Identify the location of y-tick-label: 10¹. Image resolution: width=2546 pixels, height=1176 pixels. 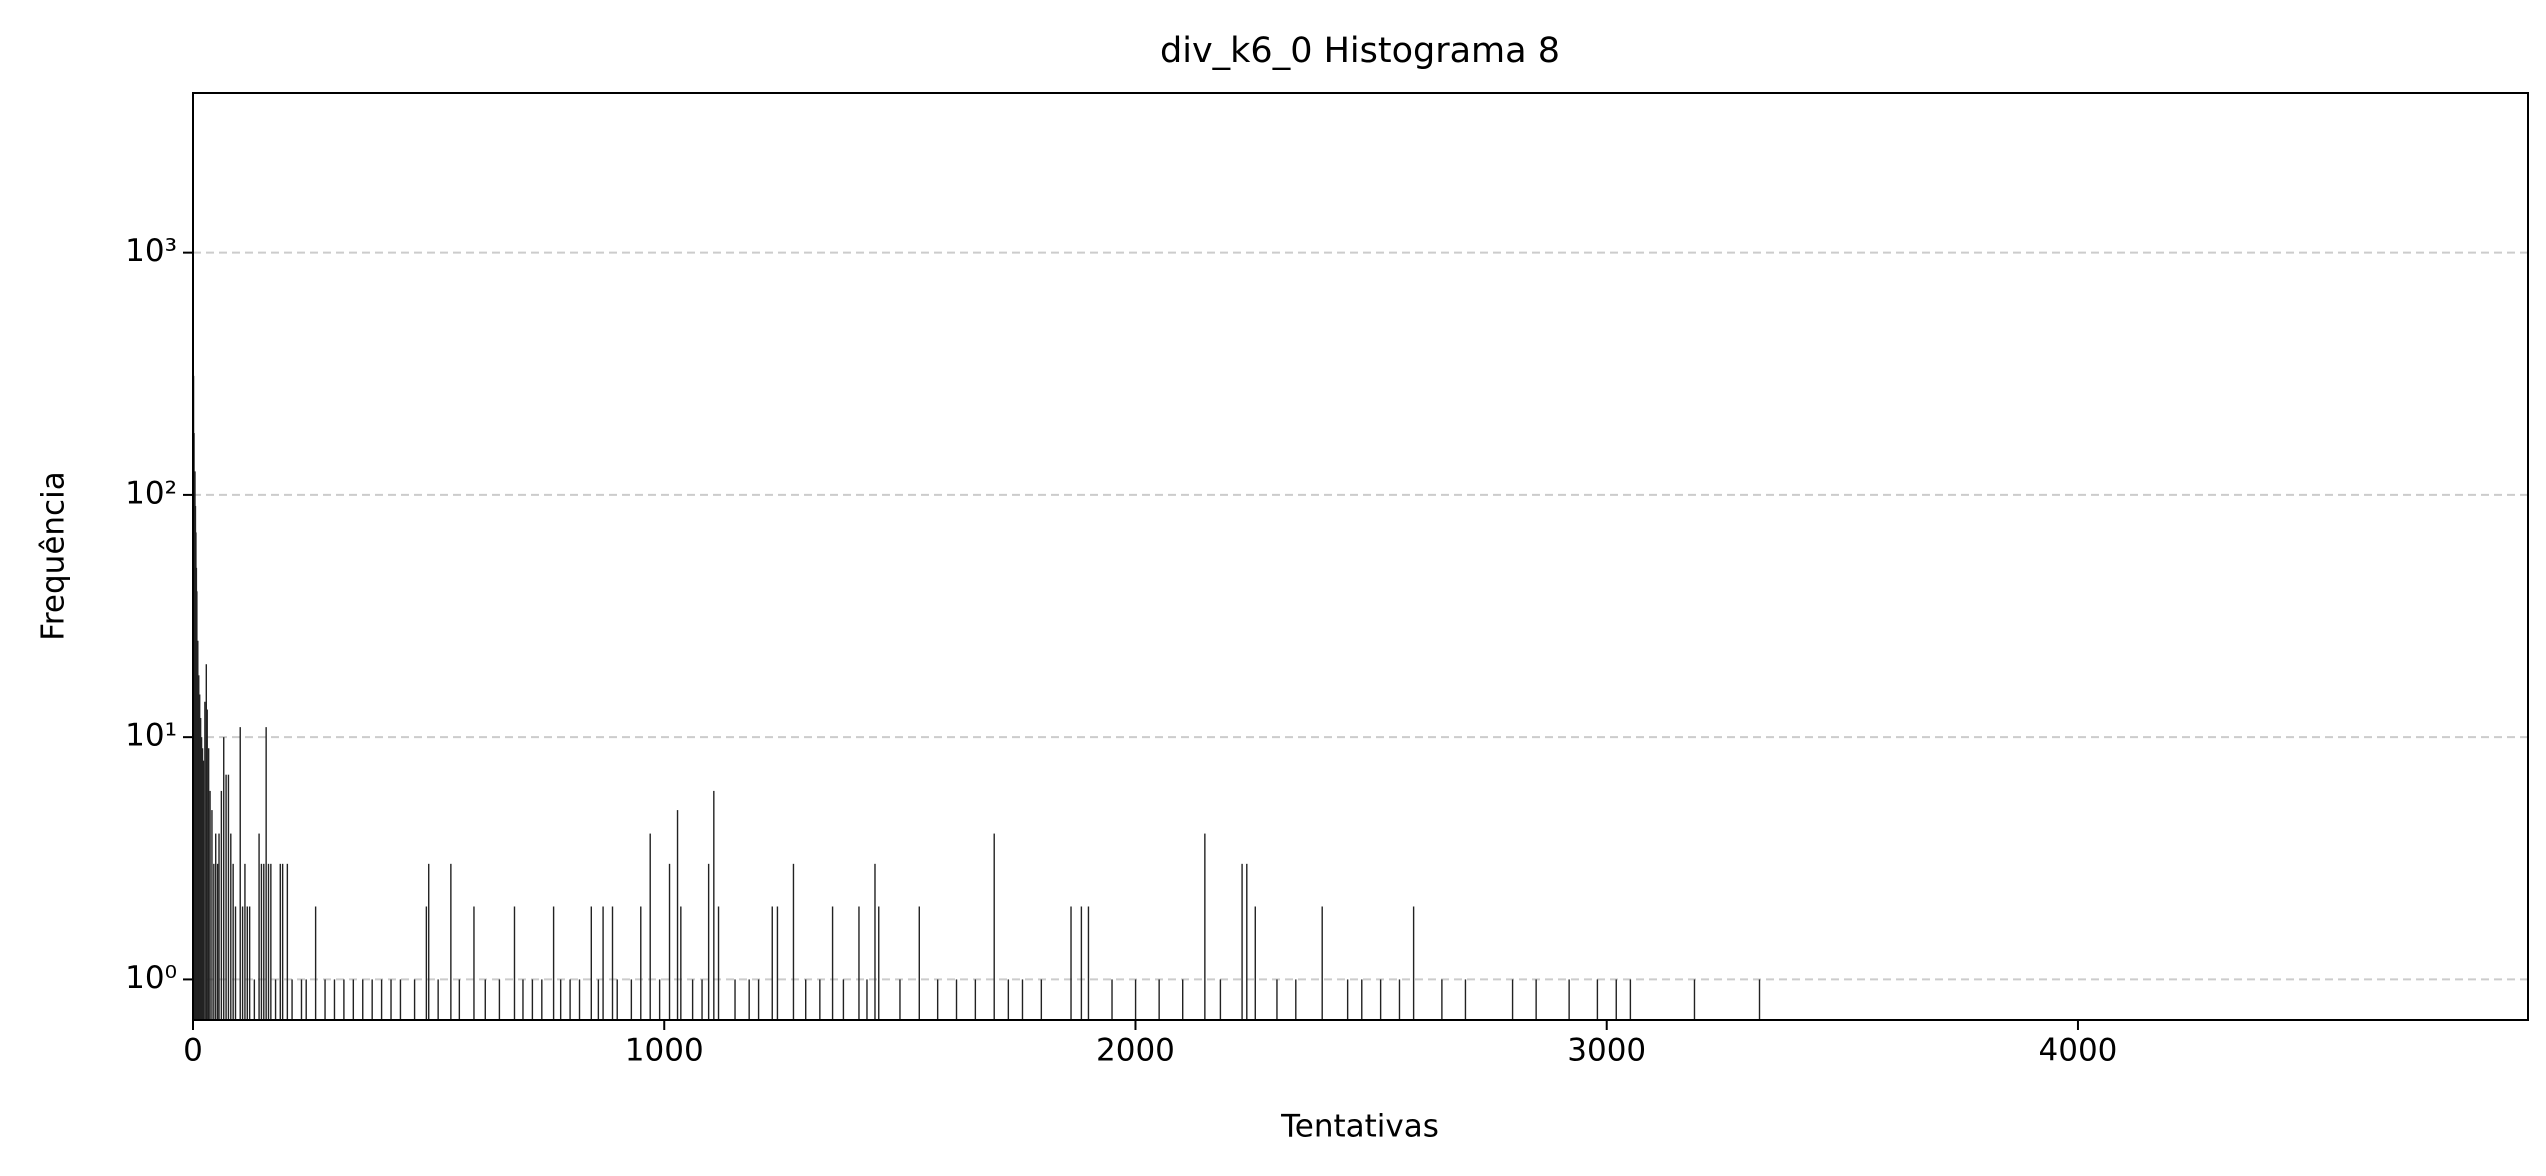
(151, 736).